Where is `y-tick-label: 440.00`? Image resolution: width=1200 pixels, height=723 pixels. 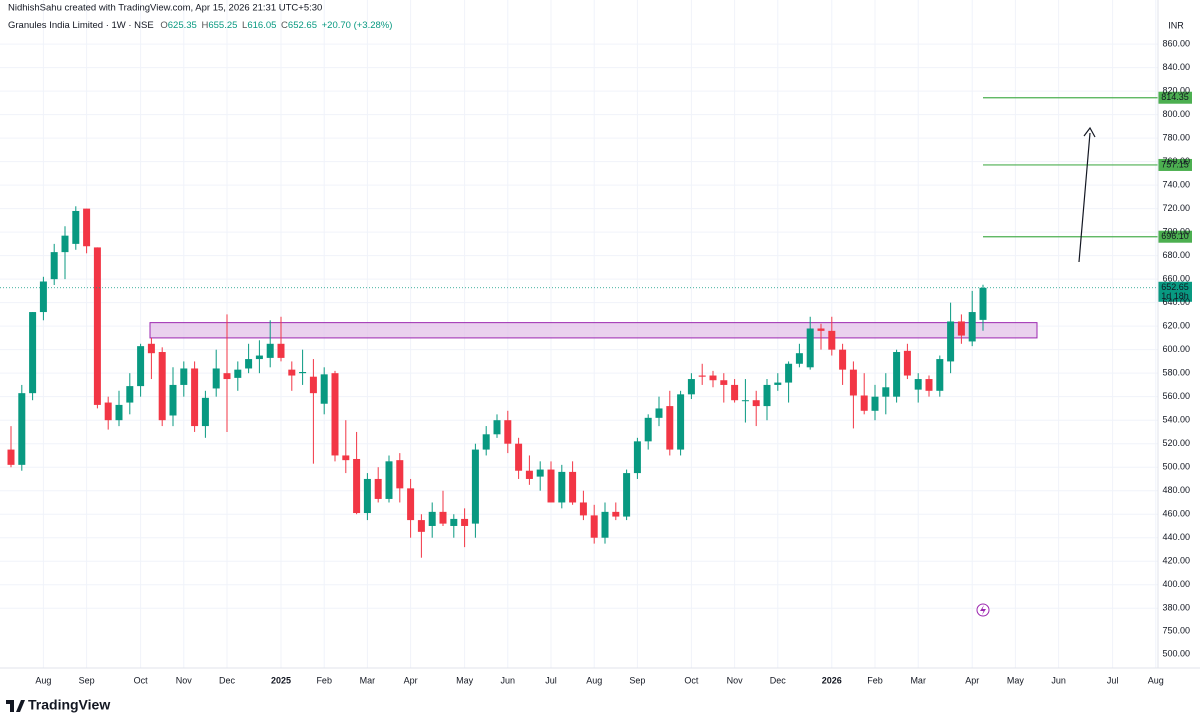 y-tick-label: 440.00 is located at coordinates (1176, 537).